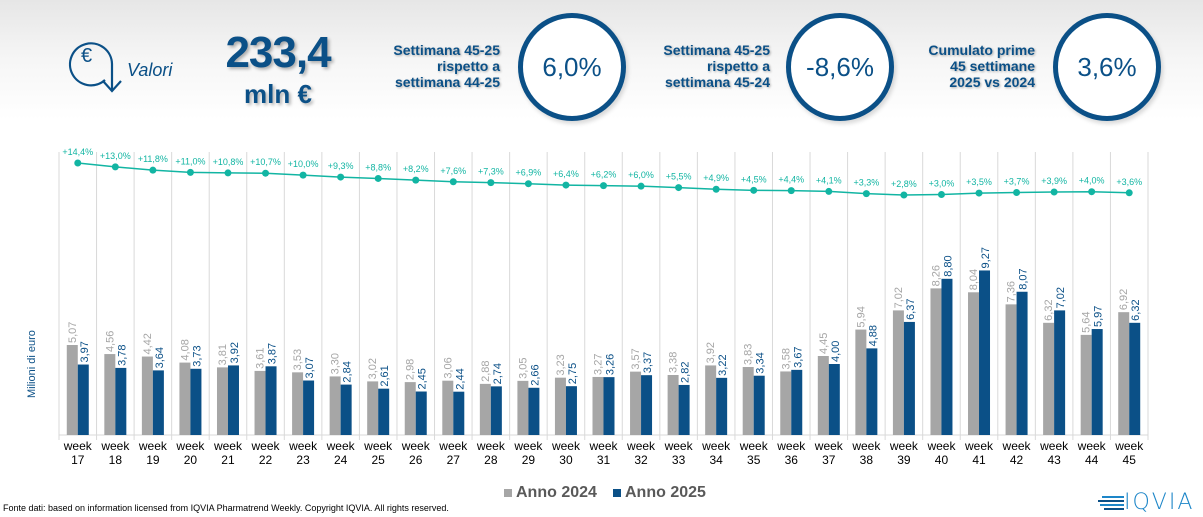  Describe the element at coordinates (235, 352) in the screenshot. I see `data-label-2025: 3,92` at that location.